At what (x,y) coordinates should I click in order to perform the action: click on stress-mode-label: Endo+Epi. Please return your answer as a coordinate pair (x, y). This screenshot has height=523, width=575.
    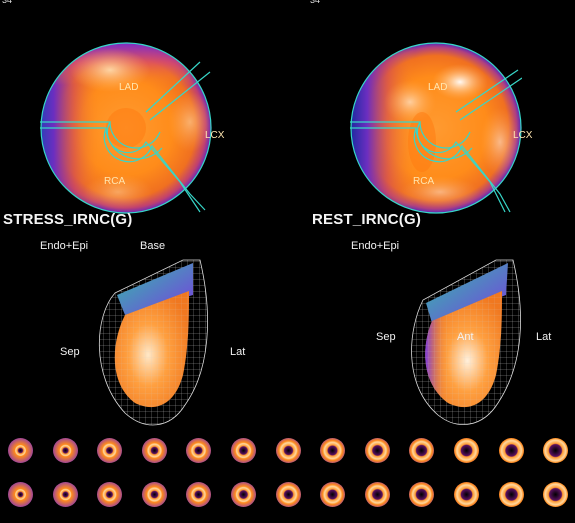
    Looking at the image, I should click on (64, 246).